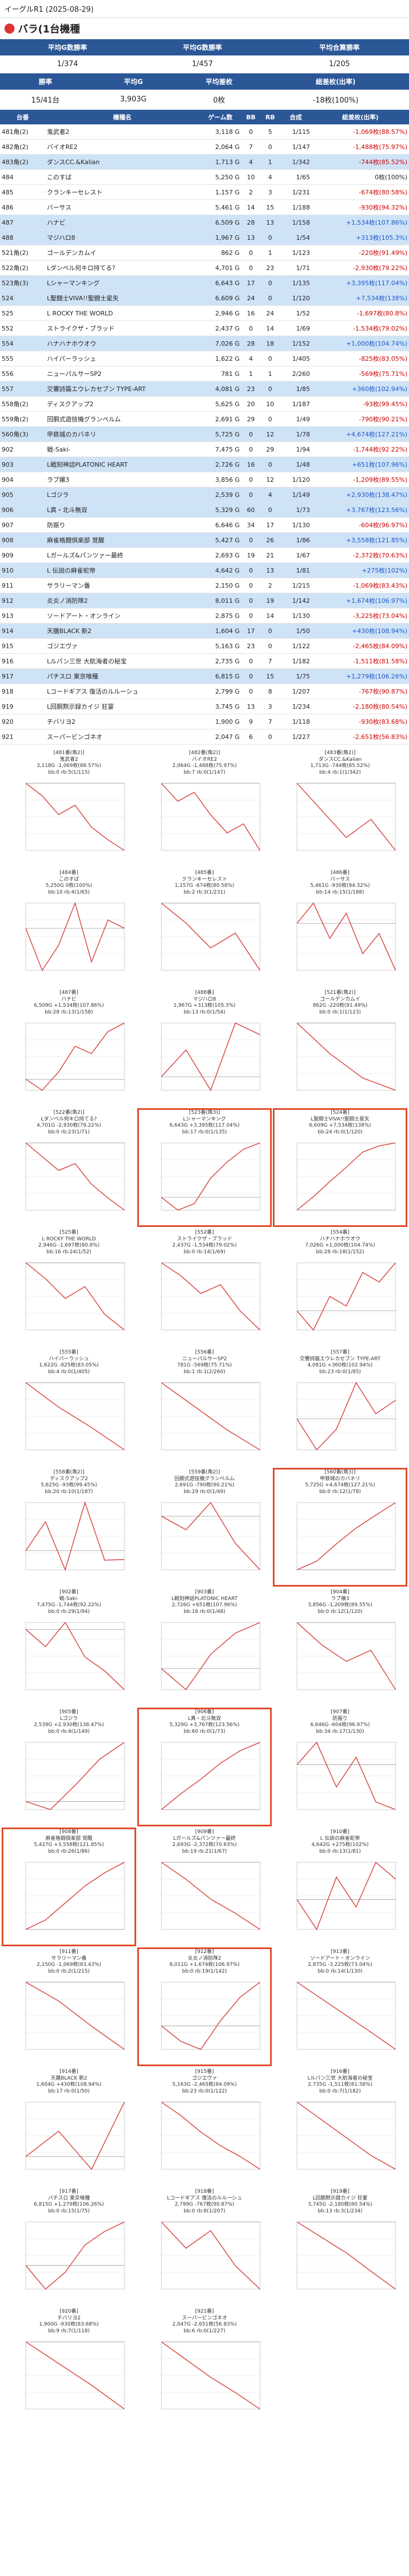 This screenshot has height=2576, width=409. I want to click on trend-card-label: 862G -220枚(91.49%), so click(340, 1006).